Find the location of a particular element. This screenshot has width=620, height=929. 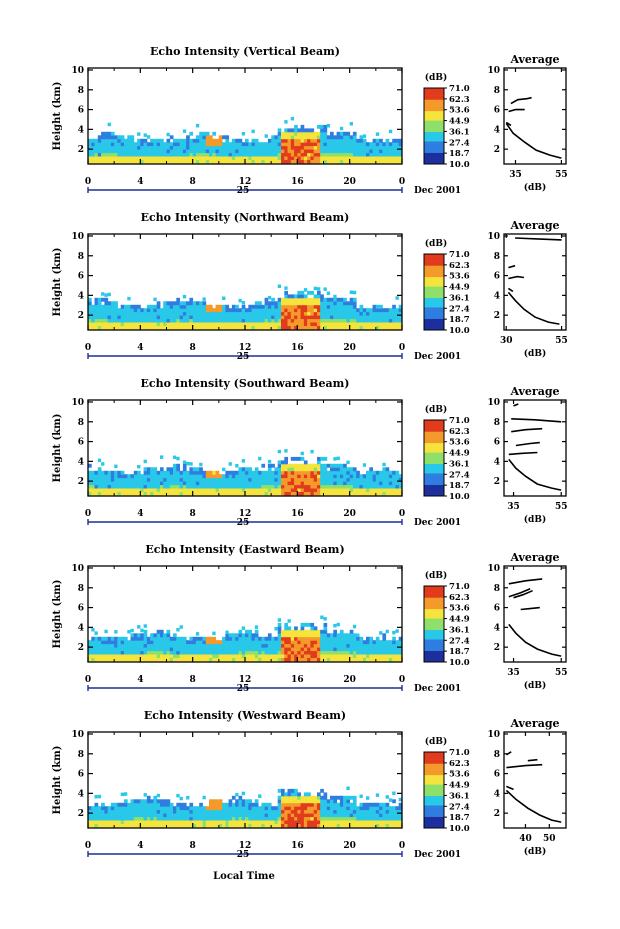

colorbar-tick-label: 62.3 is located at coordinates (459, 100).